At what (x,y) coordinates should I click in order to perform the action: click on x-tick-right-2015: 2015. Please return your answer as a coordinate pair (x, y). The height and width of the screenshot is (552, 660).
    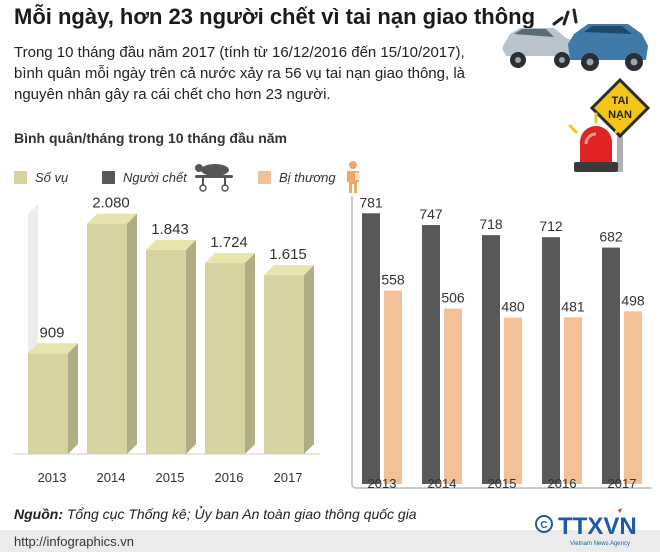
    Looking at the image, I should click on (502, 483).